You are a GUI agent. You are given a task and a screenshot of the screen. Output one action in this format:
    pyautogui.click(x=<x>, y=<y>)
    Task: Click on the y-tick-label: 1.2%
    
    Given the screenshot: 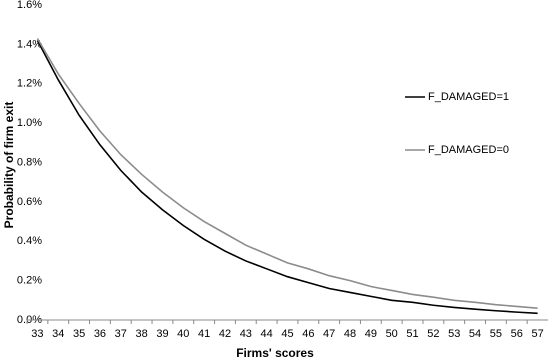 What is the action you would take?
    pyautogui.click(x=29, y=84)
    